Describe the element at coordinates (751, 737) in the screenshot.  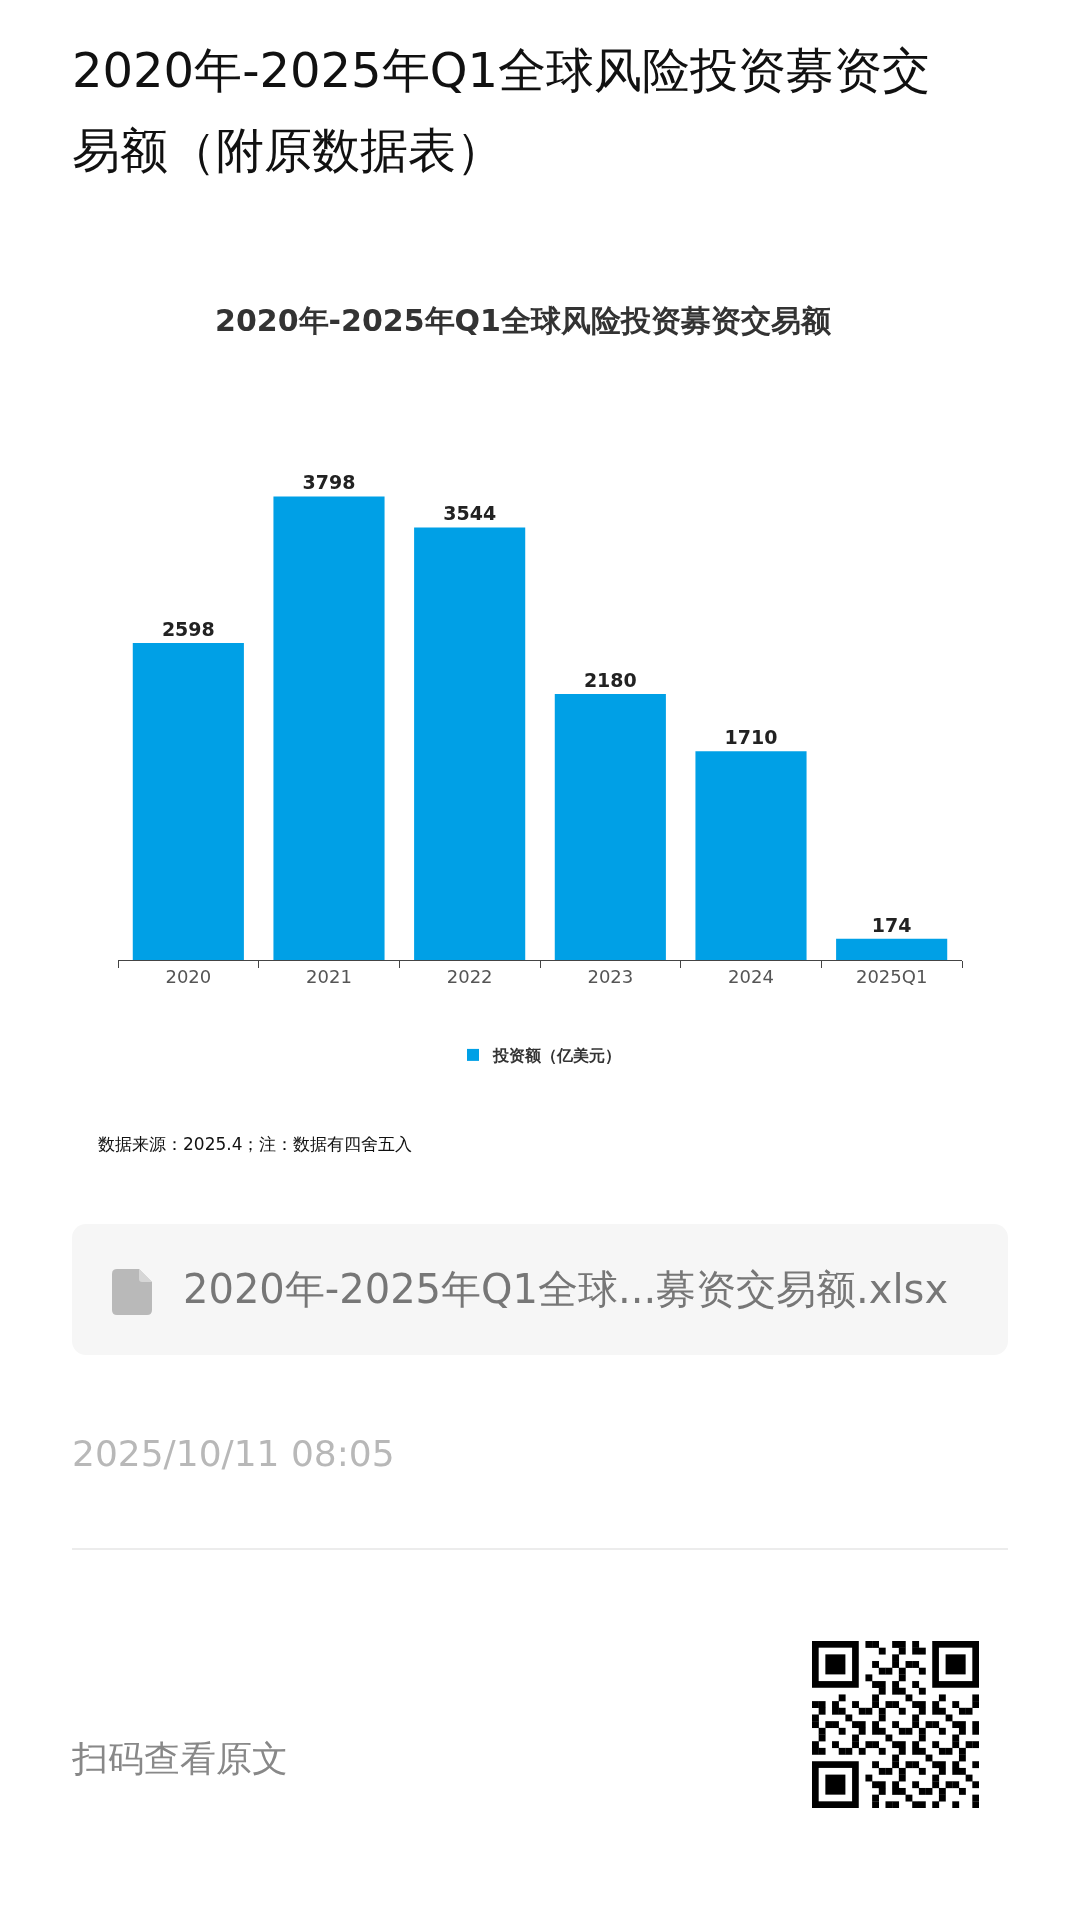
I see `data-label: 1710` at that location.